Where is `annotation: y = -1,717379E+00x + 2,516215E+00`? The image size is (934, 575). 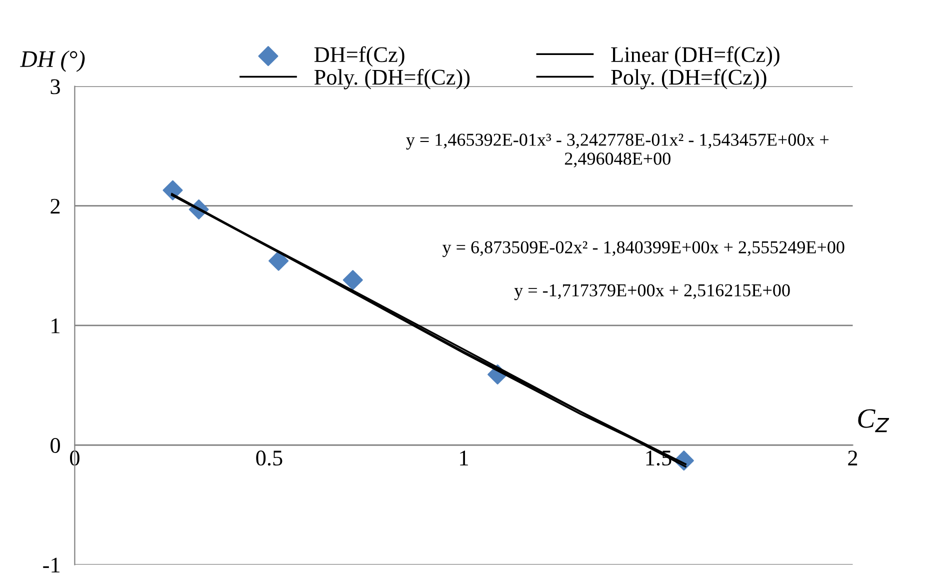
annotation: y = -1,717379E+00x + 2,516215E+00 is located at coordinates (652, 292).